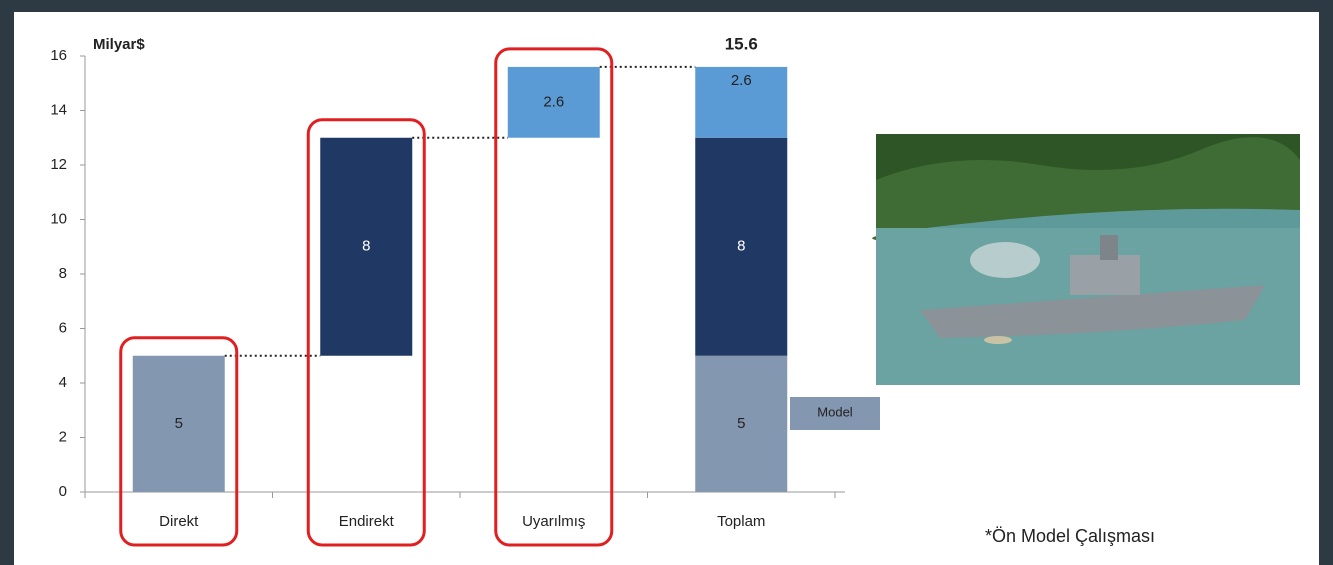  What do you see at coordinates (1070, 536) in the screenshot?
I see `footnote: *Ön Model Çalışması` at bounding box center [1070, 536].